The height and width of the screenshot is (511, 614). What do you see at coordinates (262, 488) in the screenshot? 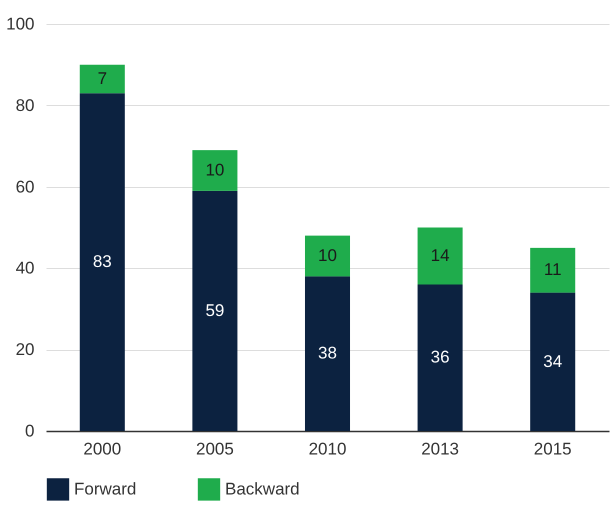
I see `legend-label: Backward` at bounding box center [262, 488].